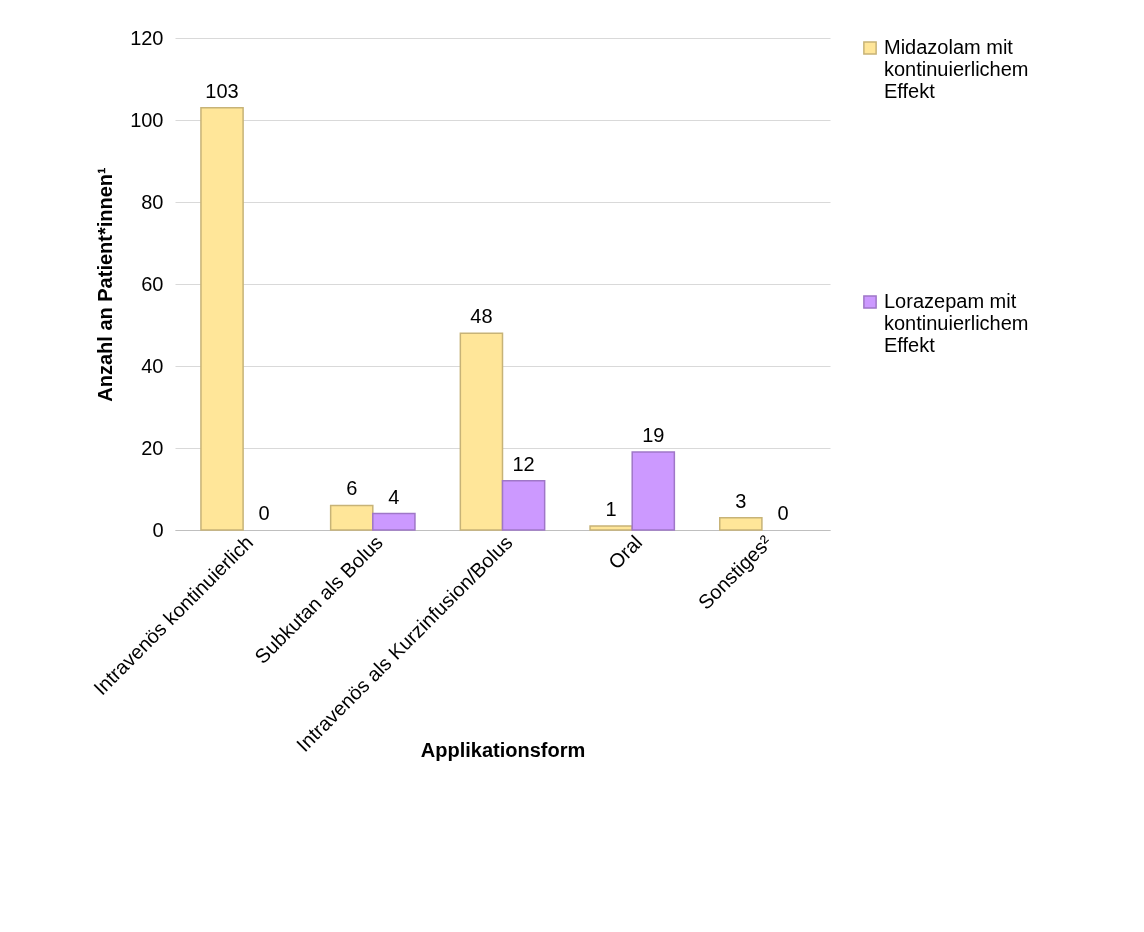  Describe the element at coordinates (152, 283) in the screenshot. I see `y-tick-label: 60` at that location.